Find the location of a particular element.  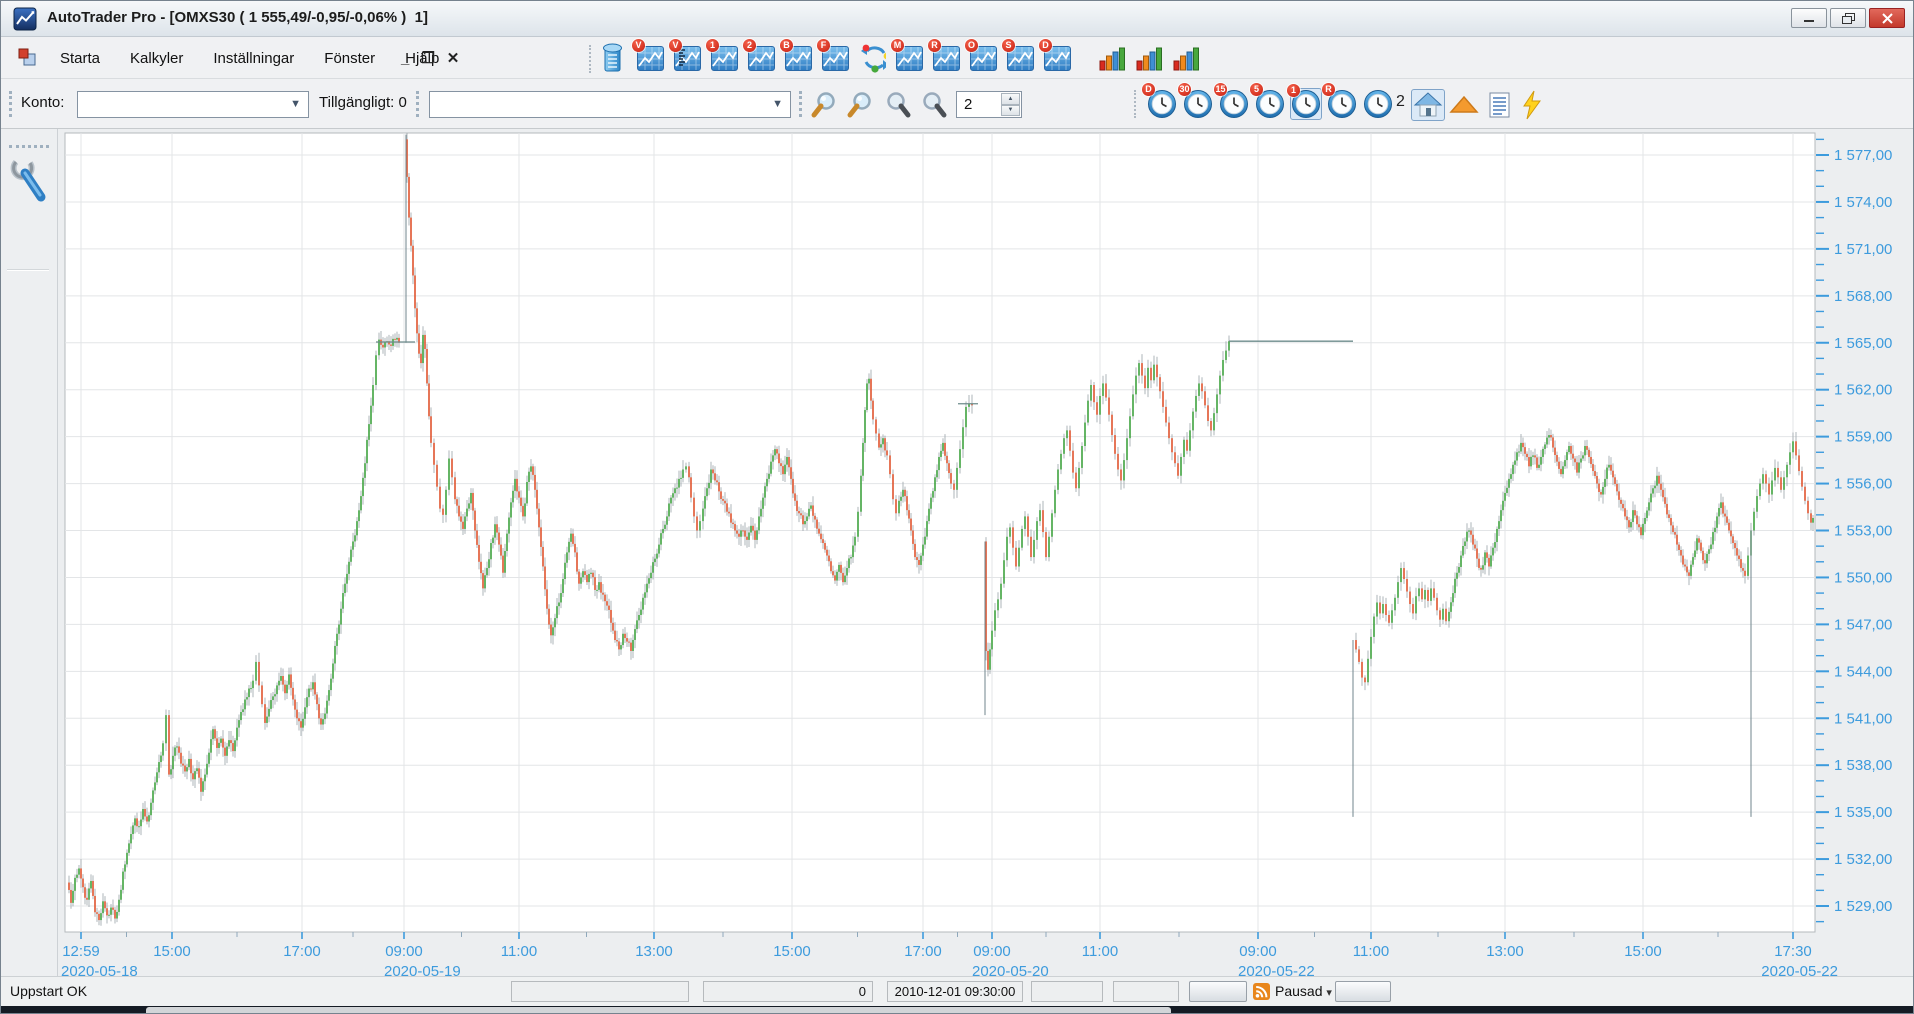

time-label: 17:00 is located at coordinates (923, 951).